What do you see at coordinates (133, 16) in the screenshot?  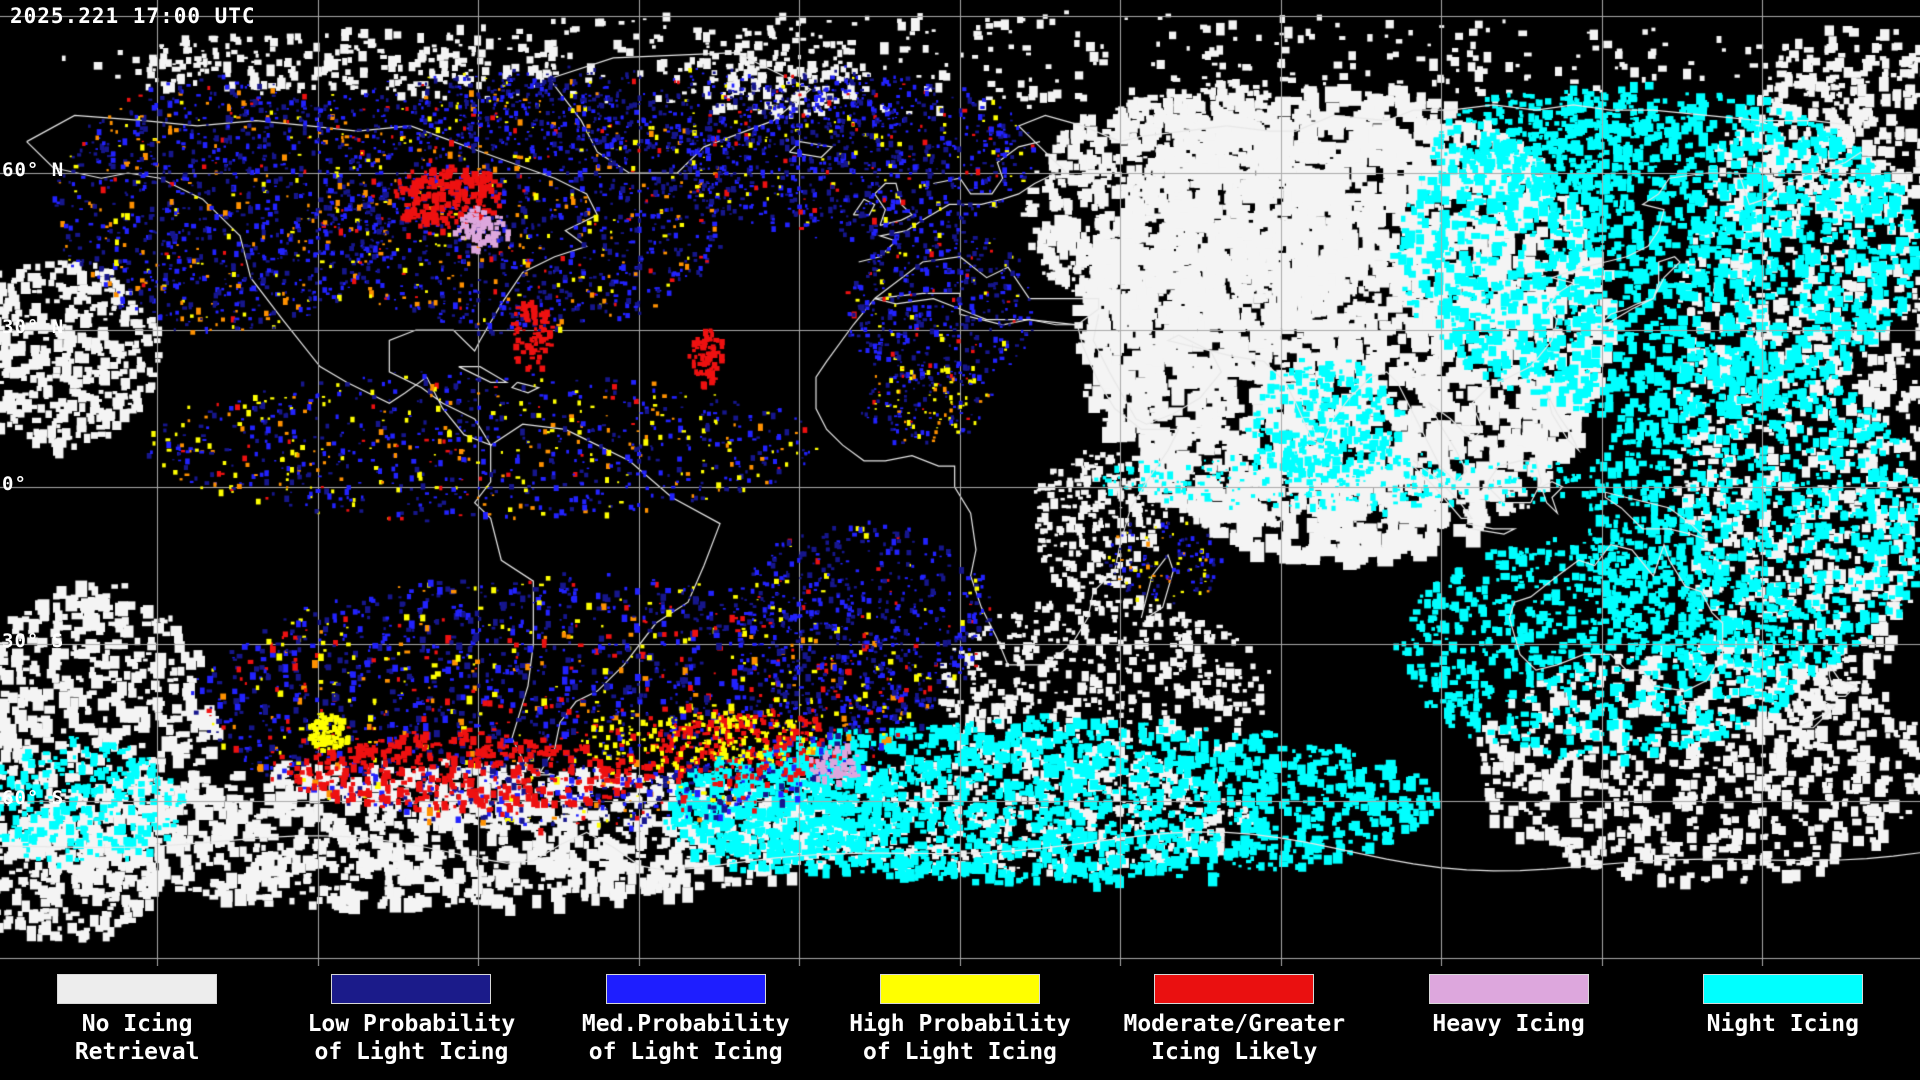 I see `timestamp-label: 2025.221 17:00 UTC` at bounding box center [133, 16].